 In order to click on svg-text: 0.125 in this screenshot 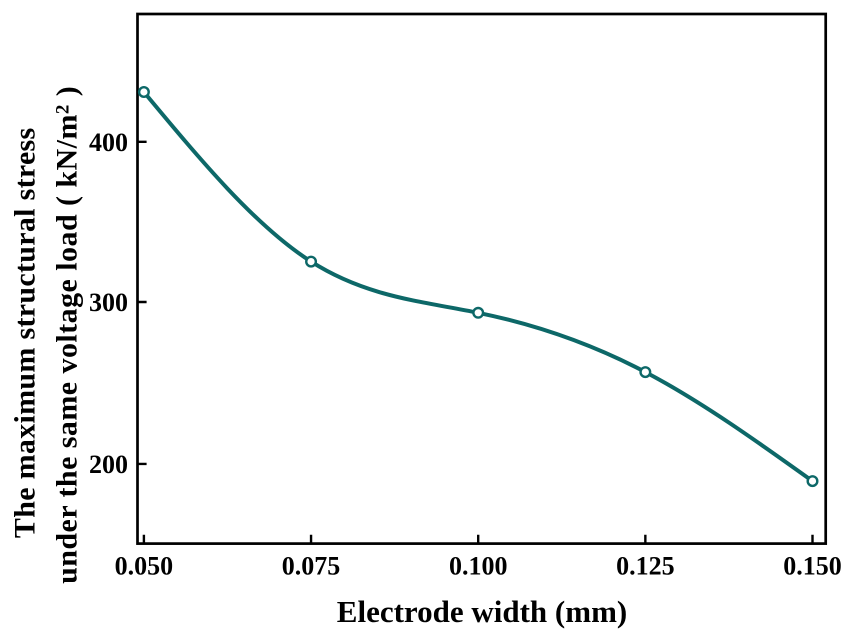, I will do `click(645, 566)`.